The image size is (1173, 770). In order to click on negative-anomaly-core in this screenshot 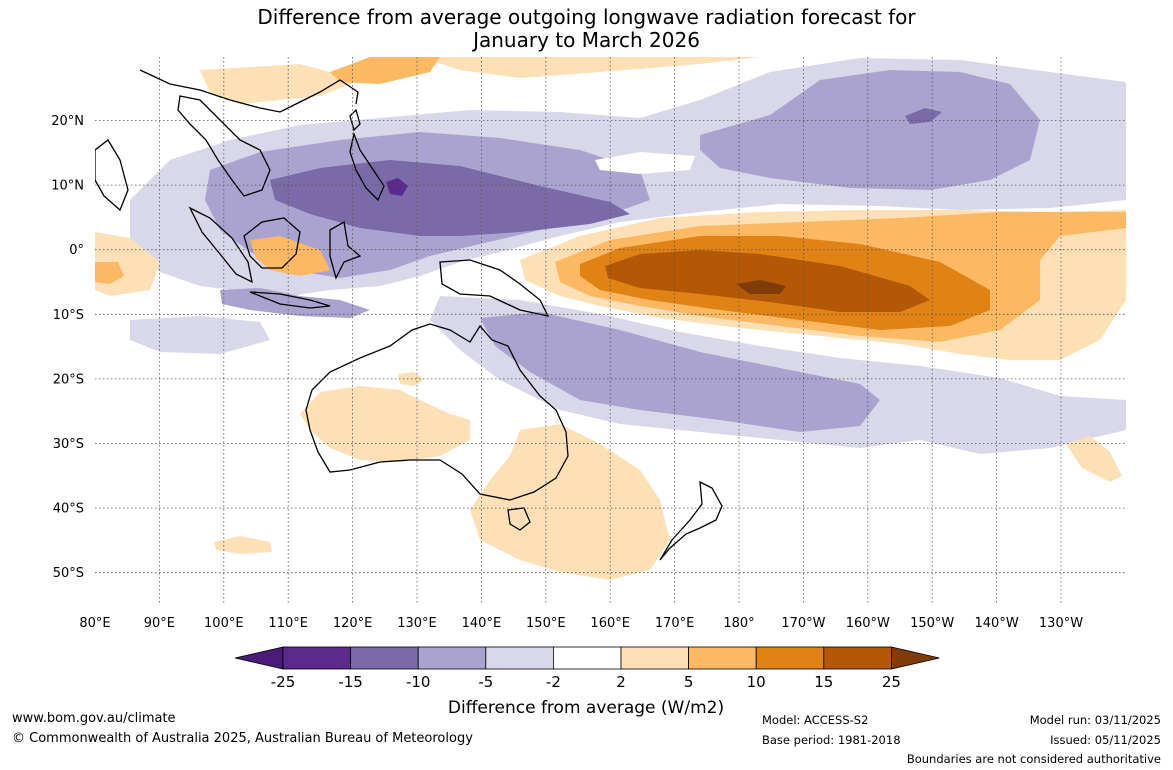, I will do `click(450, 198)`.